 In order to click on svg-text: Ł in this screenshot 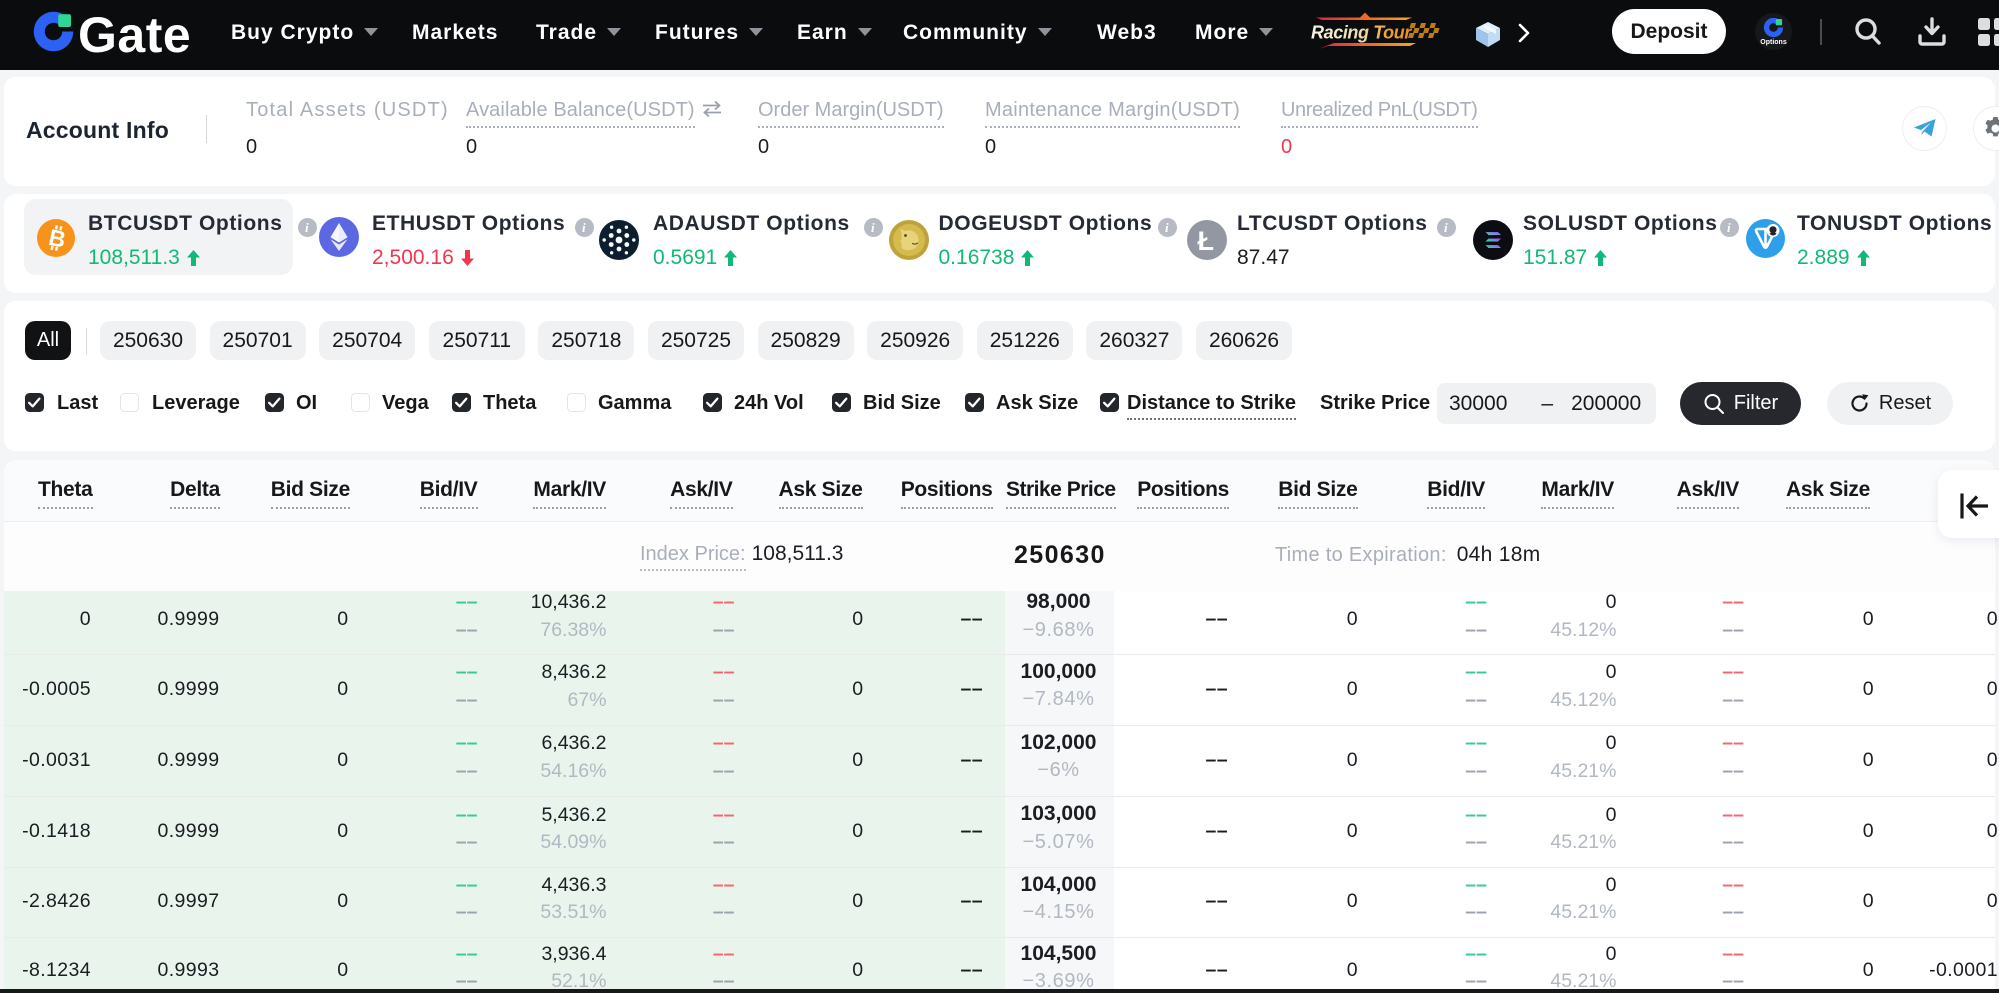, I will do `click(1205, 241)`.